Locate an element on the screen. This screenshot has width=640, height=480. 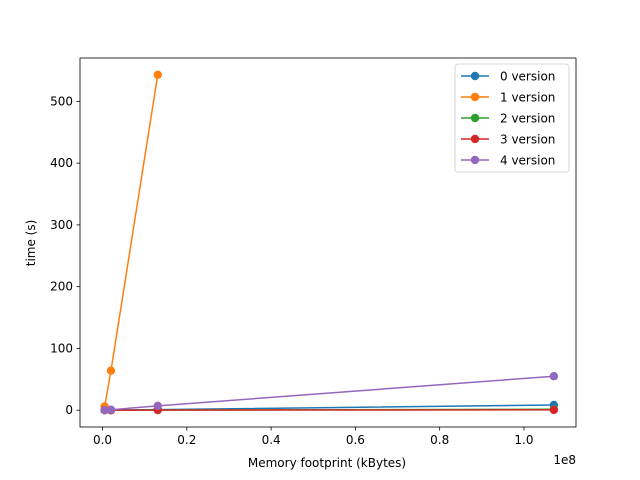
legend-label: 0 version is located at coordinates (527, 76).